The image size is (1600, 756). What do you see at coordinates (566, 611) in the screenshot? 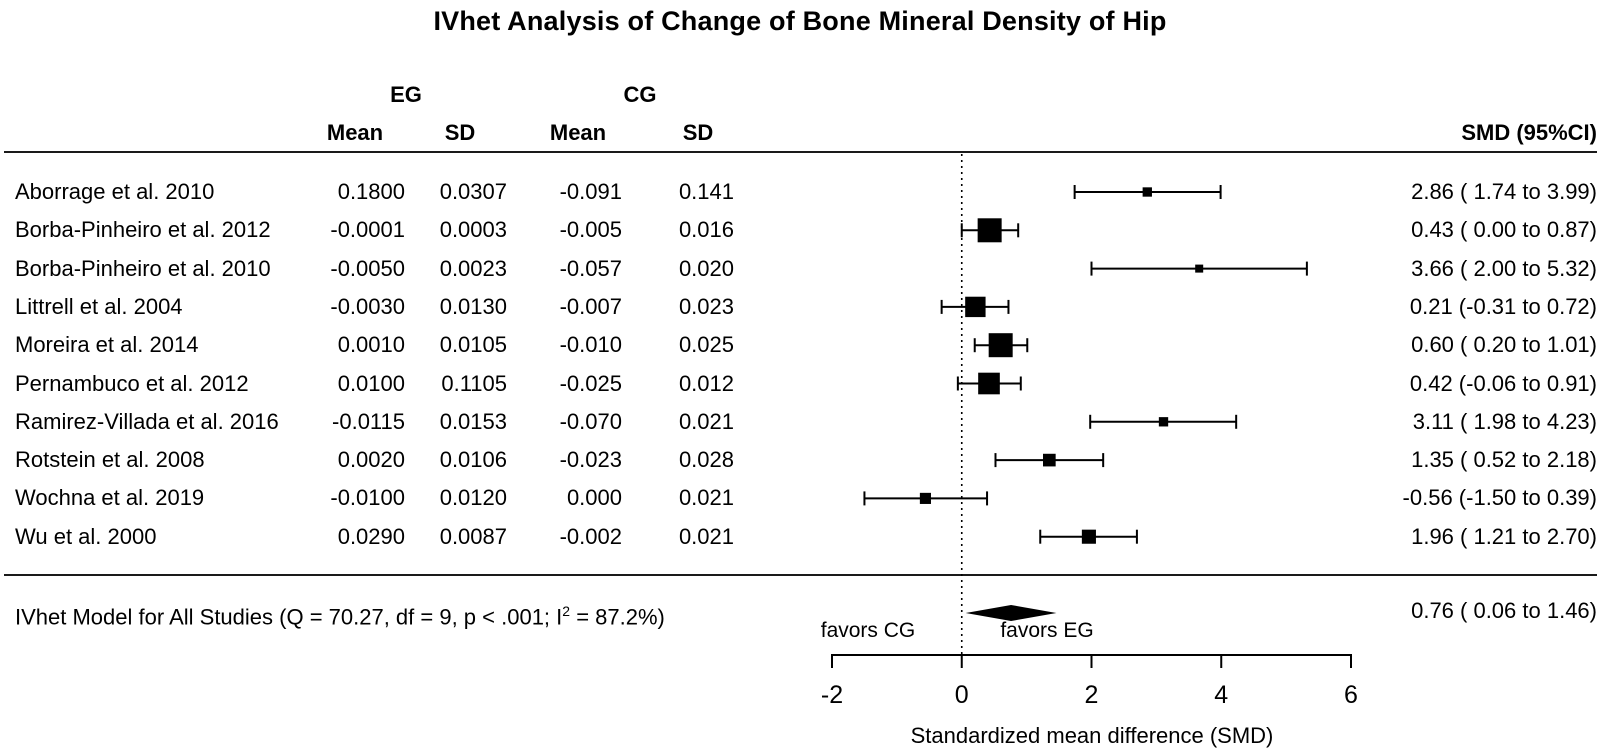
I see `summary-label-superscript: 2` at bounding box center [566, 611].